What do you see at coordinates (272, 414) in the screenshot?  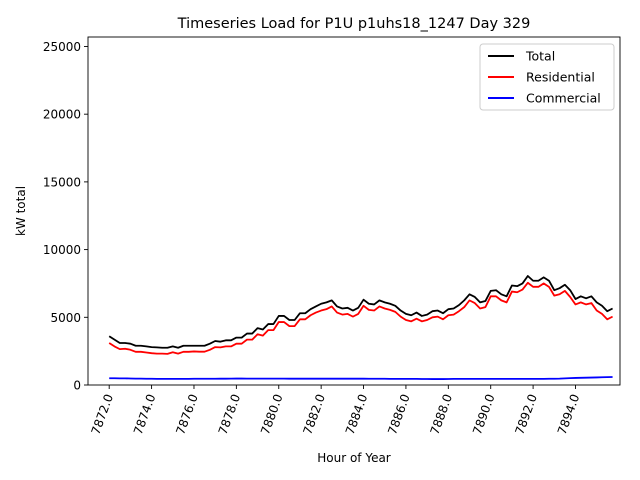 I see `x-tick-label: 7880.0` at bounding box center [272, 414].